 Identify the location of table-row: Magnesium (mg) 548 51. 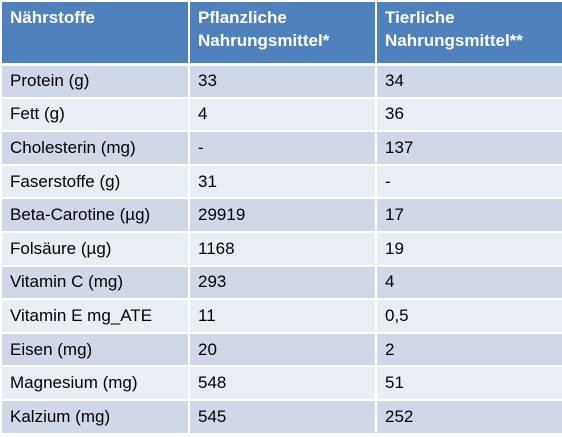
(282, 383).